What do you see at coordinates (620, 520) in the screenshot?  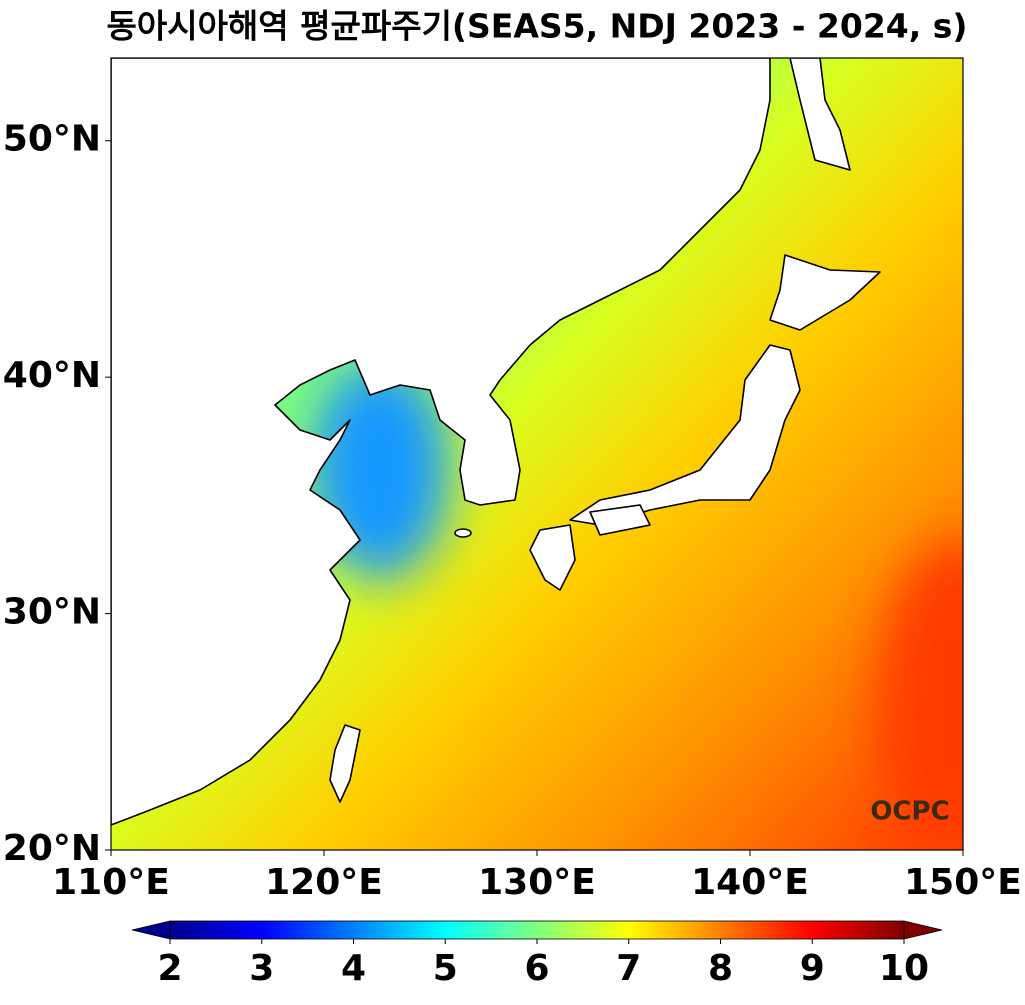 I see `shikoku` at bounding box center [620, 520].